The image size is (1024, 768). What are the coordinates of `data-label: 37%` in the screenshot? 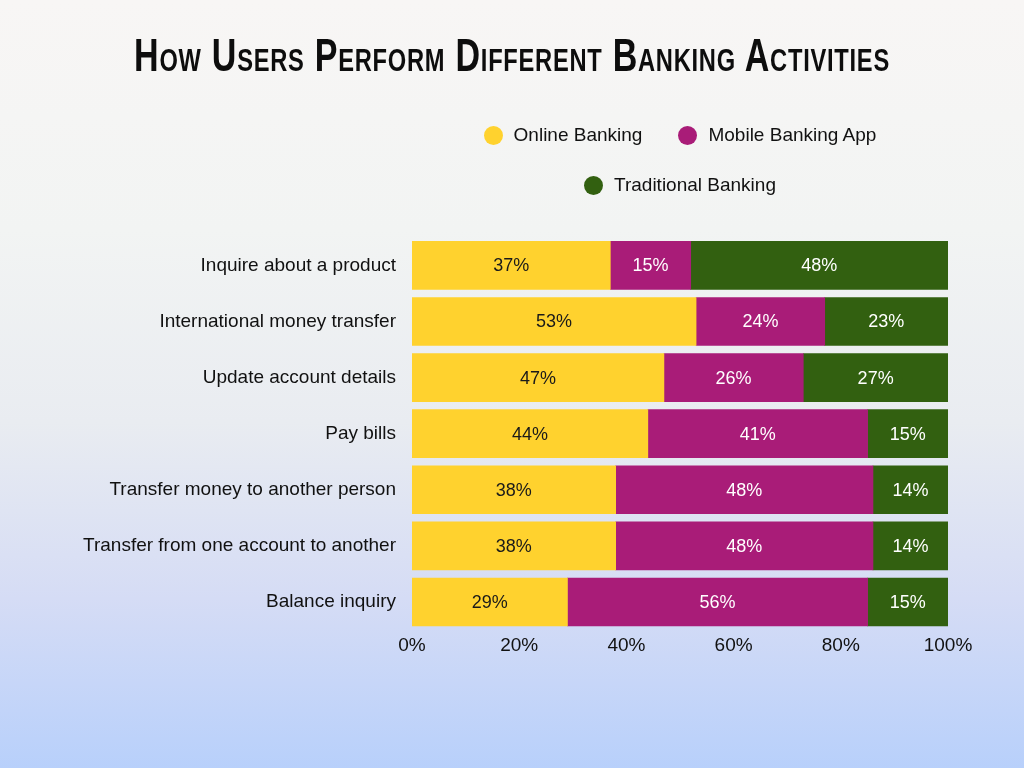 It's located at (511, 265).